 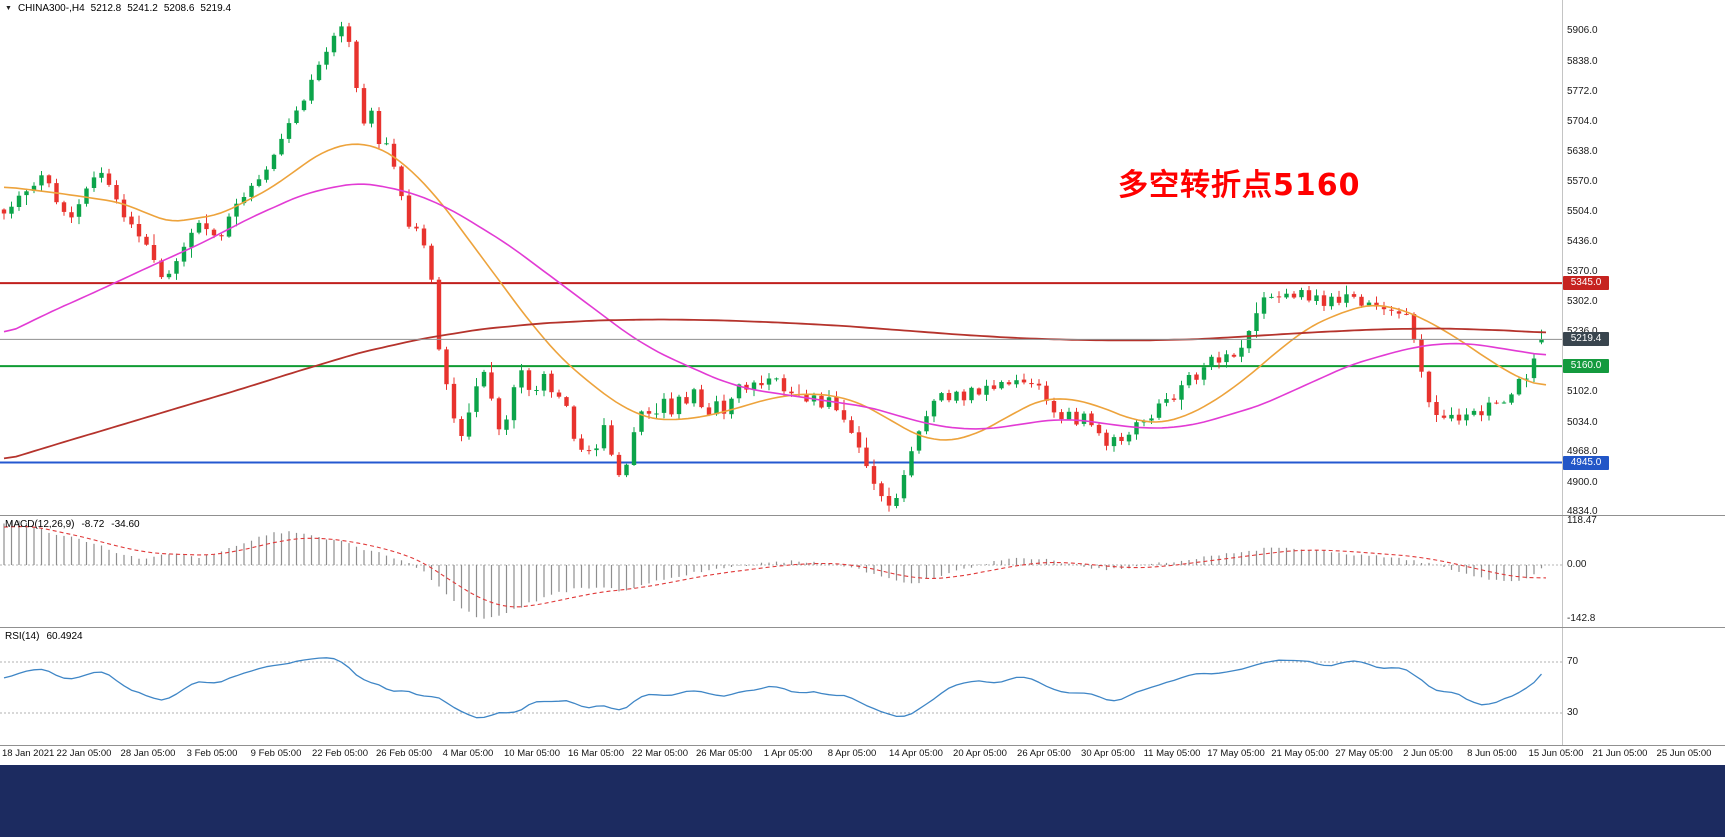 What do you see at coordinates (1236, 753) in the screenshot?
I see `time-axis-label: 17 May 05:00` at bounding box center [1236, 753].